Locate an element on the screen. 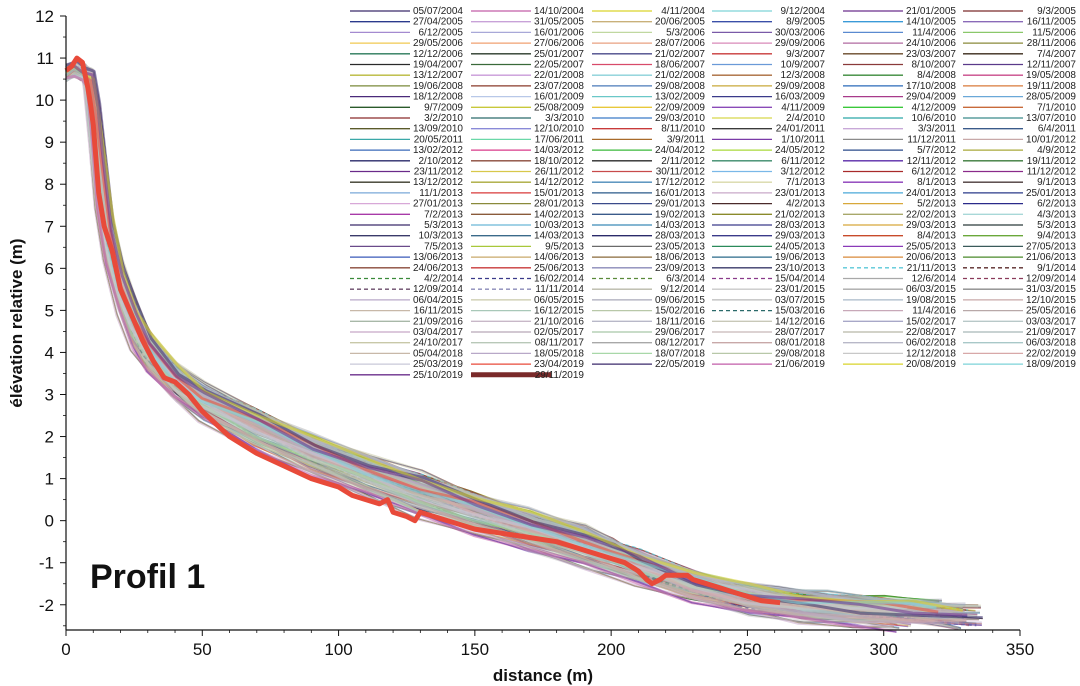 The image size is (1080, 686). legend-label: 16/03/2009 is located at coordinates (800, 97).